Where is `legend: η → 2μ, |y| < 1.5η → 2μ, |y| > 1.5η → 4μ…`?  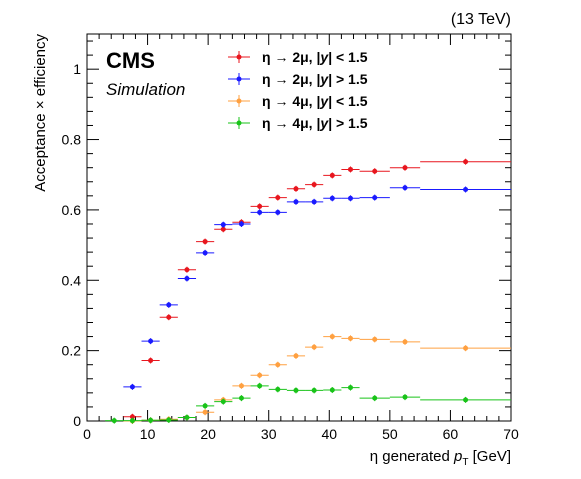 legend: η → 2μ, |y| < 1.5η → 2μ, |y| > 1.5η → 4μ… is located at coordinates (298, 90).